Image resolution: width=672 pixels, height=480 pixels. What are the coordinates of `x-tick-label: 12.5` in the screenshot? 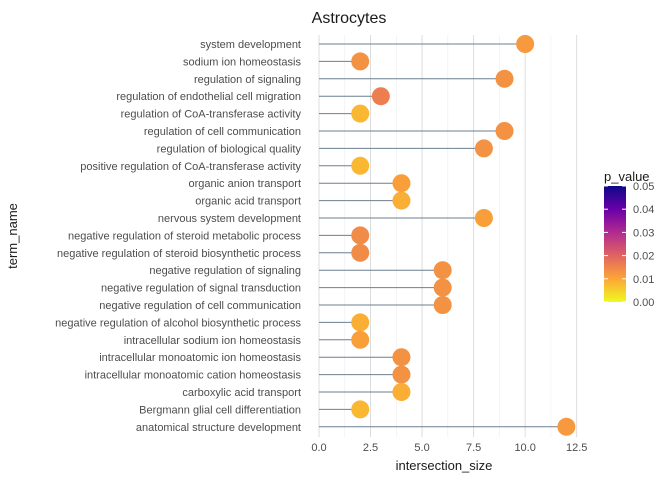 It's located at (576, 448).